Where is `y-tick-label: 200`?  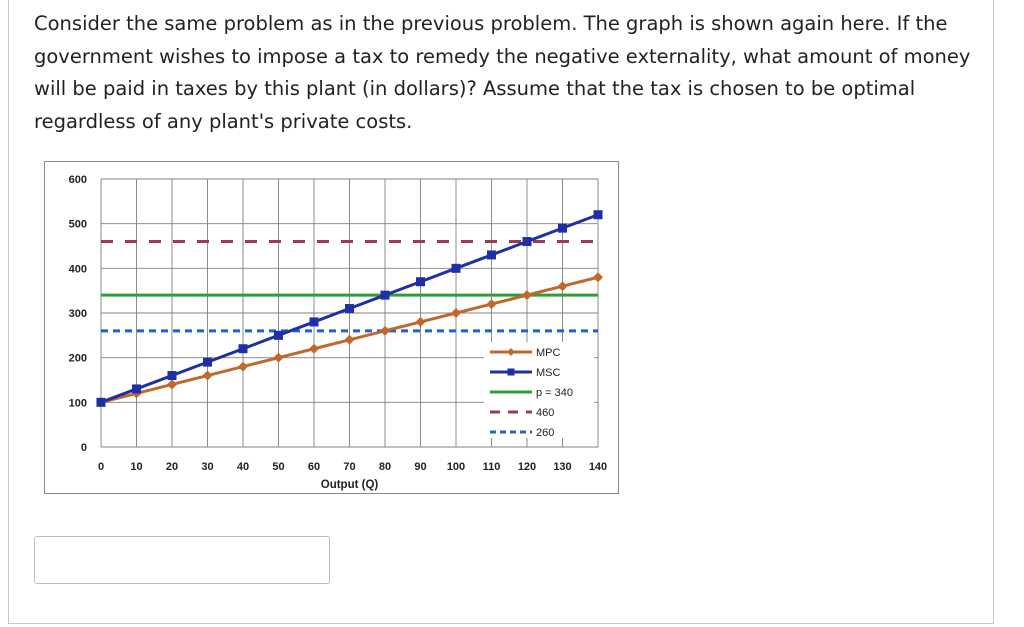 y-tick-label: 200 is located at coordinates (78, 359).